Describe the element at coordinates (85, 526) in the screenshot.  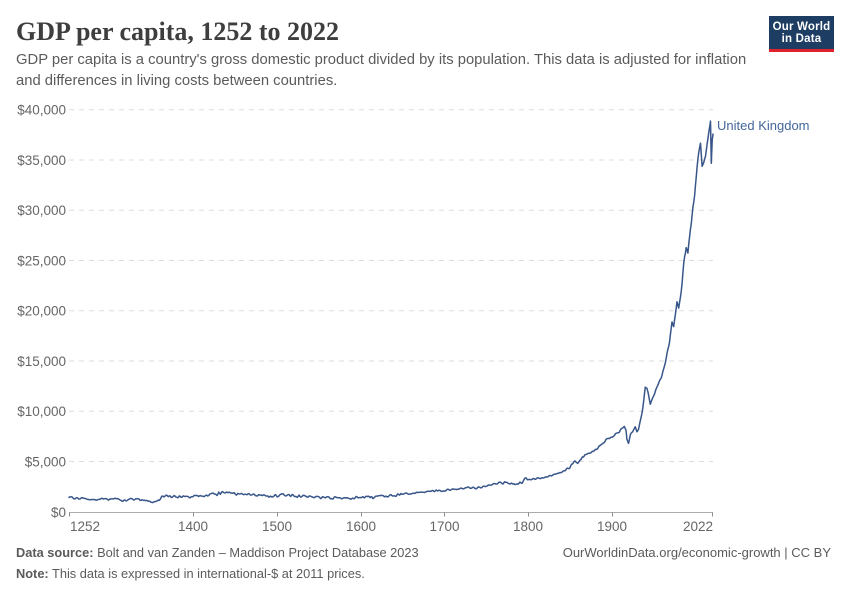
I see `svg-text: 1252` at that location.